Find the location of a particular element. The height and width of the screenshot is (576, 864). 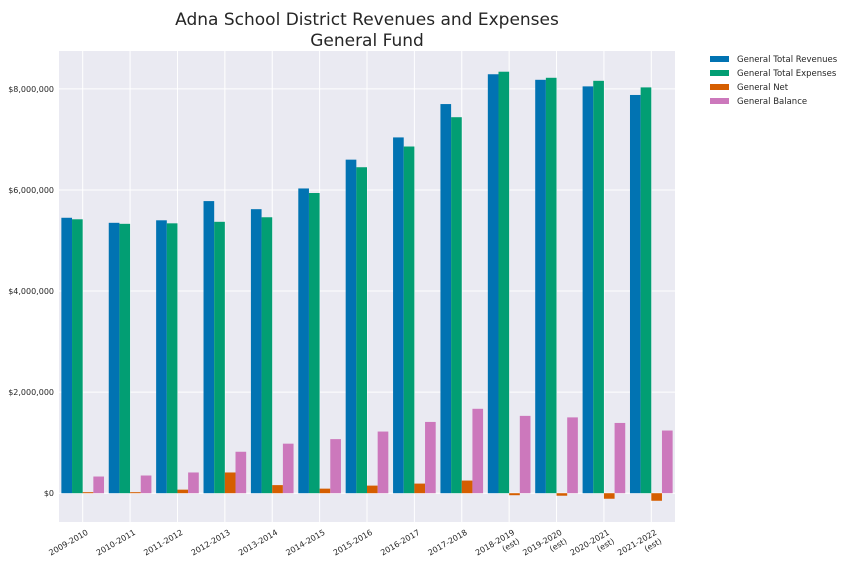

x-tick-label: 2013-2014 is located at coordinates (258, 543).